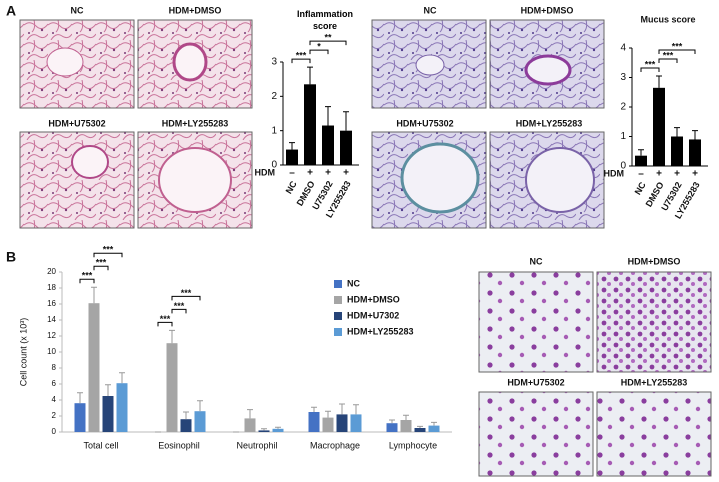 Image resolution: width=719 pixels, height=482 pixels. I want to click on significance-label: **, so click(328, 38).